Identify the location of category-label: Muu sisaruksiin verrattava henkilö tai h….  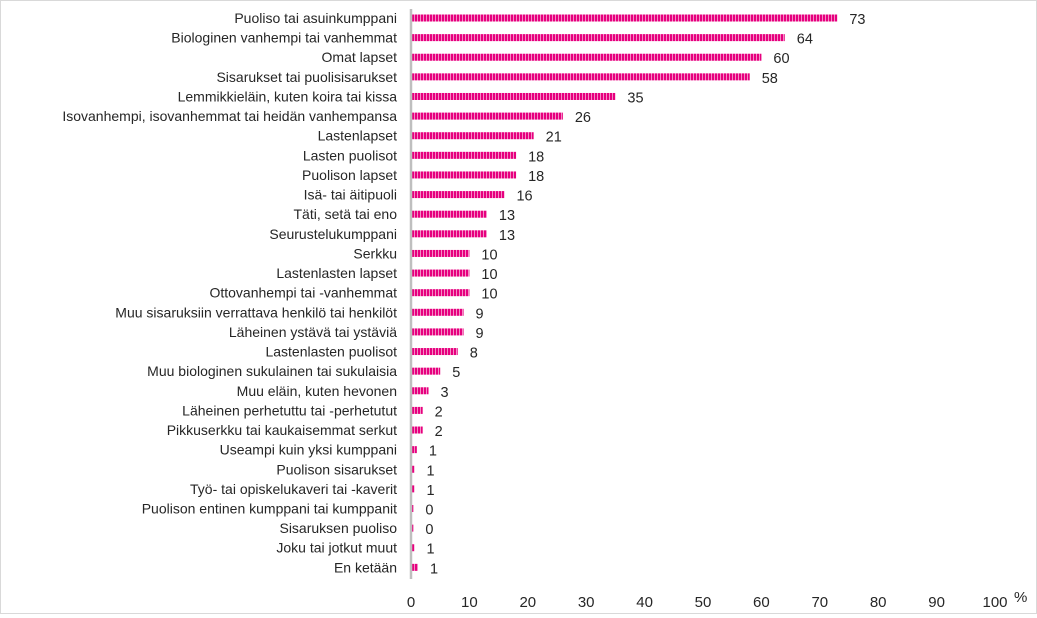
(256, 312).